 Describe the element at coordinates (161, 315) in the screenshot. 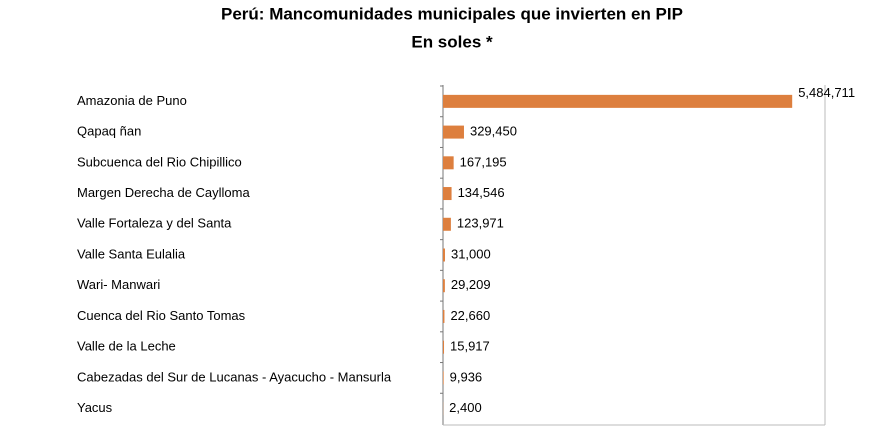

I see `category-label: Cuenca del Rio Santo Tomas` at that location.